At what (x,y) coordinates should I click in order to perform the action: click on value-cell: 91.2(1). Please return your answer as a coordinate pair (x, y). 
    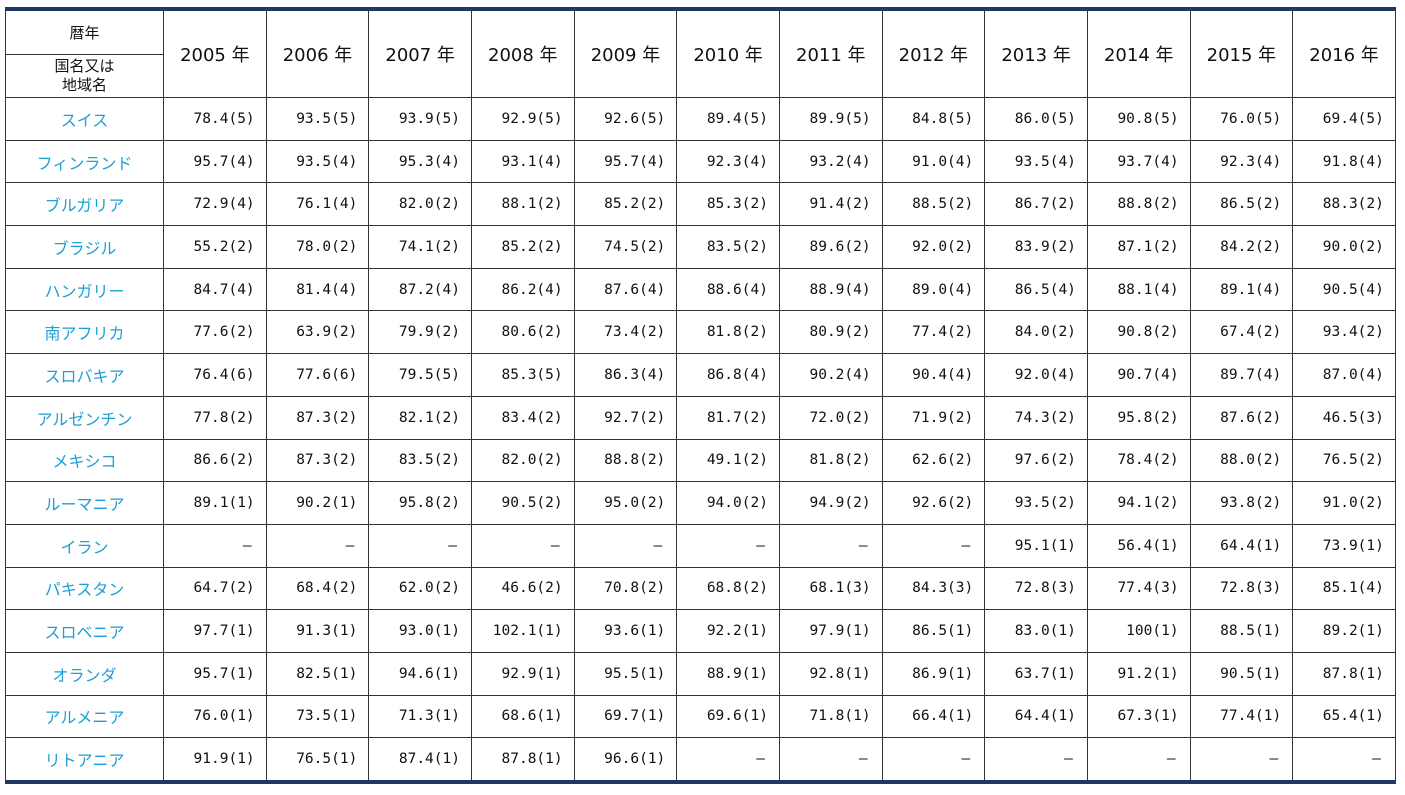
    Looking at the image, I should click on (1138, 673).